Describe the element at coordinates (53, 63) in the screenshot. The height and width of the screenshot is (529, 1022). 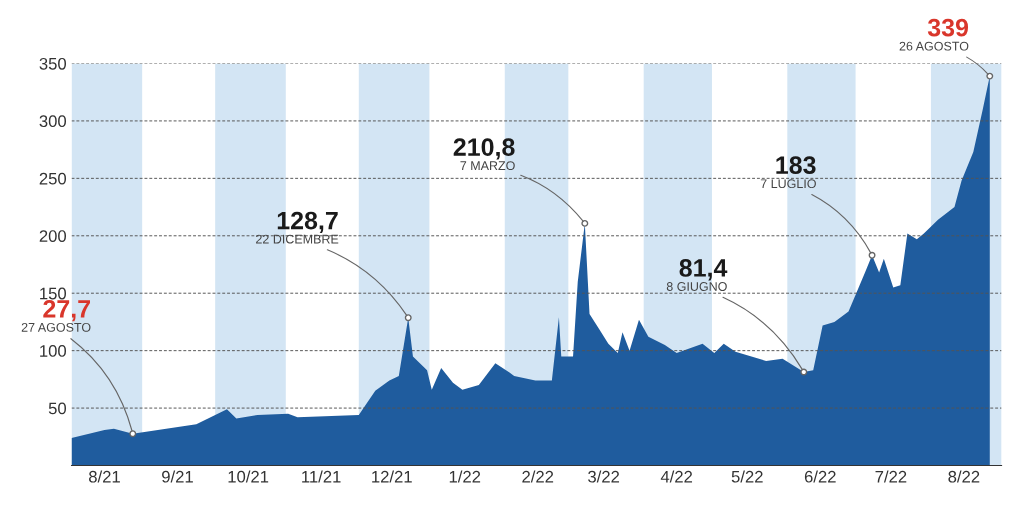
I see `y-tick-label: 350` at that location.